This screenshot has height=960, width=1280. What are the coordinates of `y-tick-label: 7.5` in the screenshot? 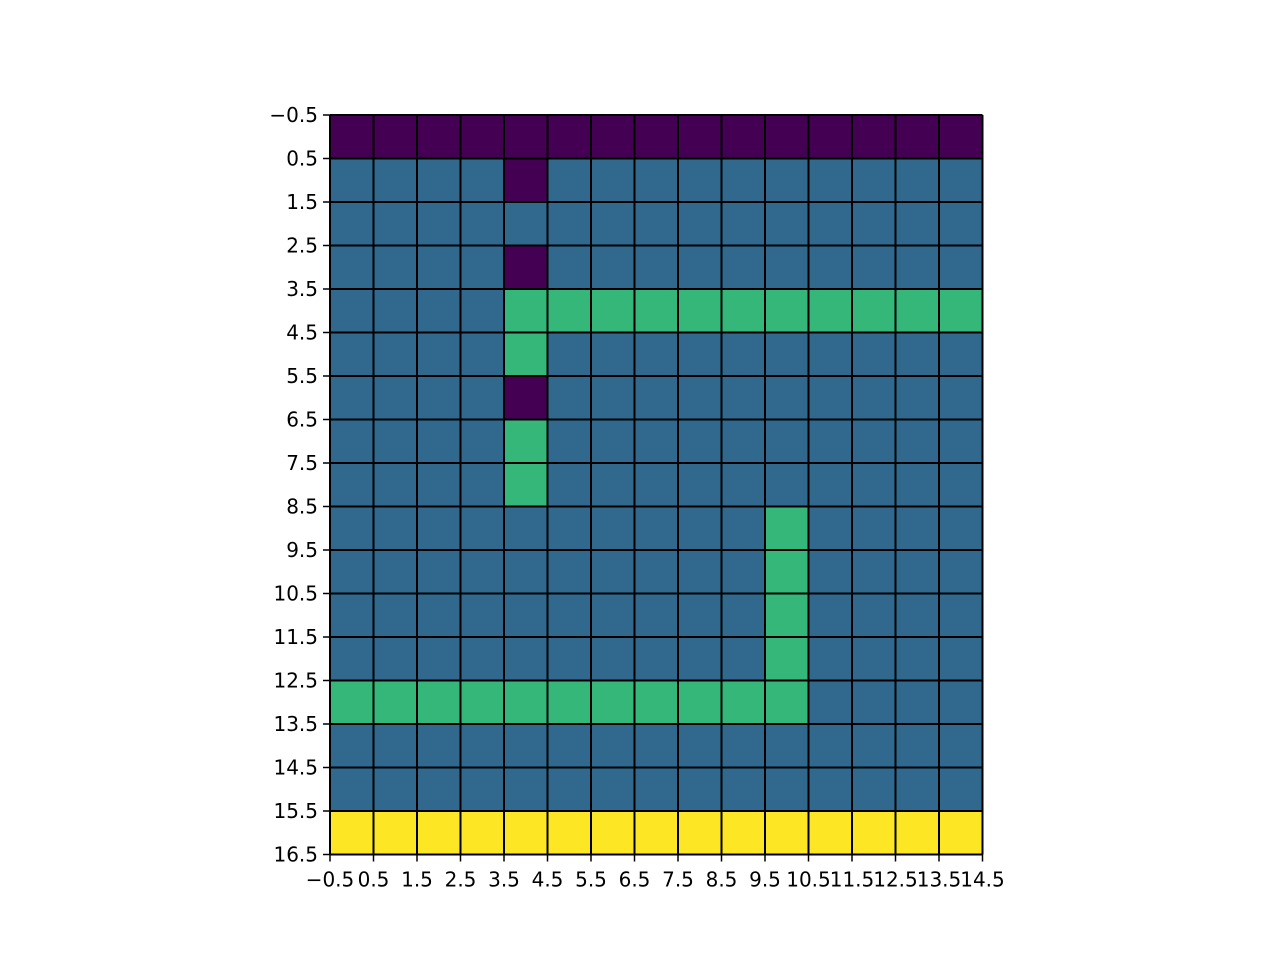 It's located at (302, 463).